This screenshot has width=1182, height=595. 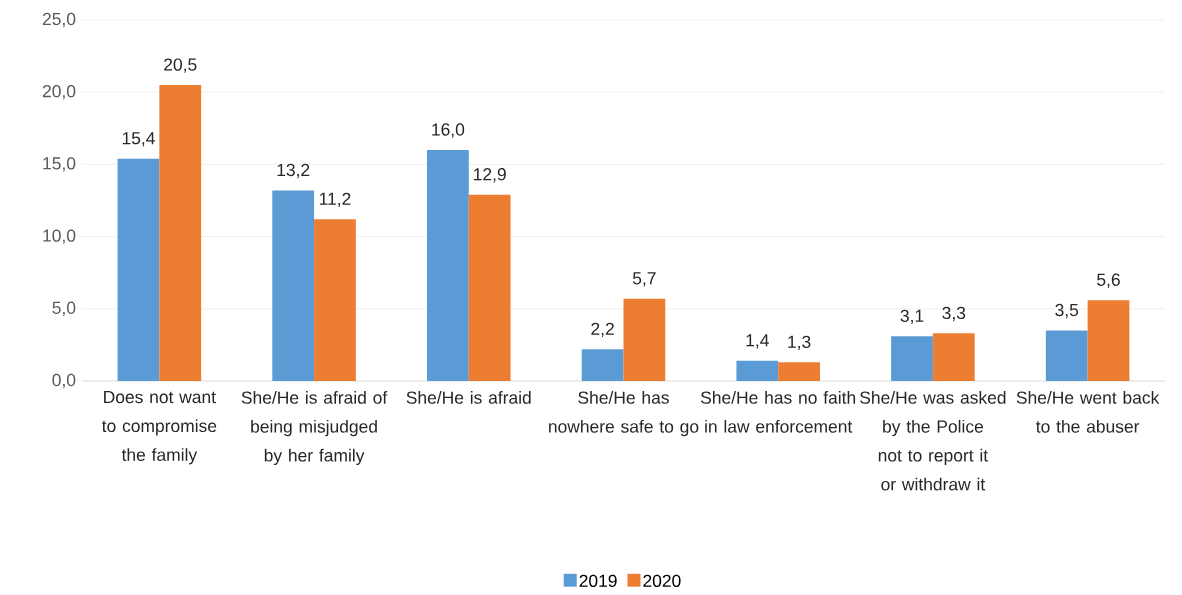 What do you see at coordinates (490, 175) in the screenshot?
I see `data-label: 12,9` at bounding box center [490, 175].